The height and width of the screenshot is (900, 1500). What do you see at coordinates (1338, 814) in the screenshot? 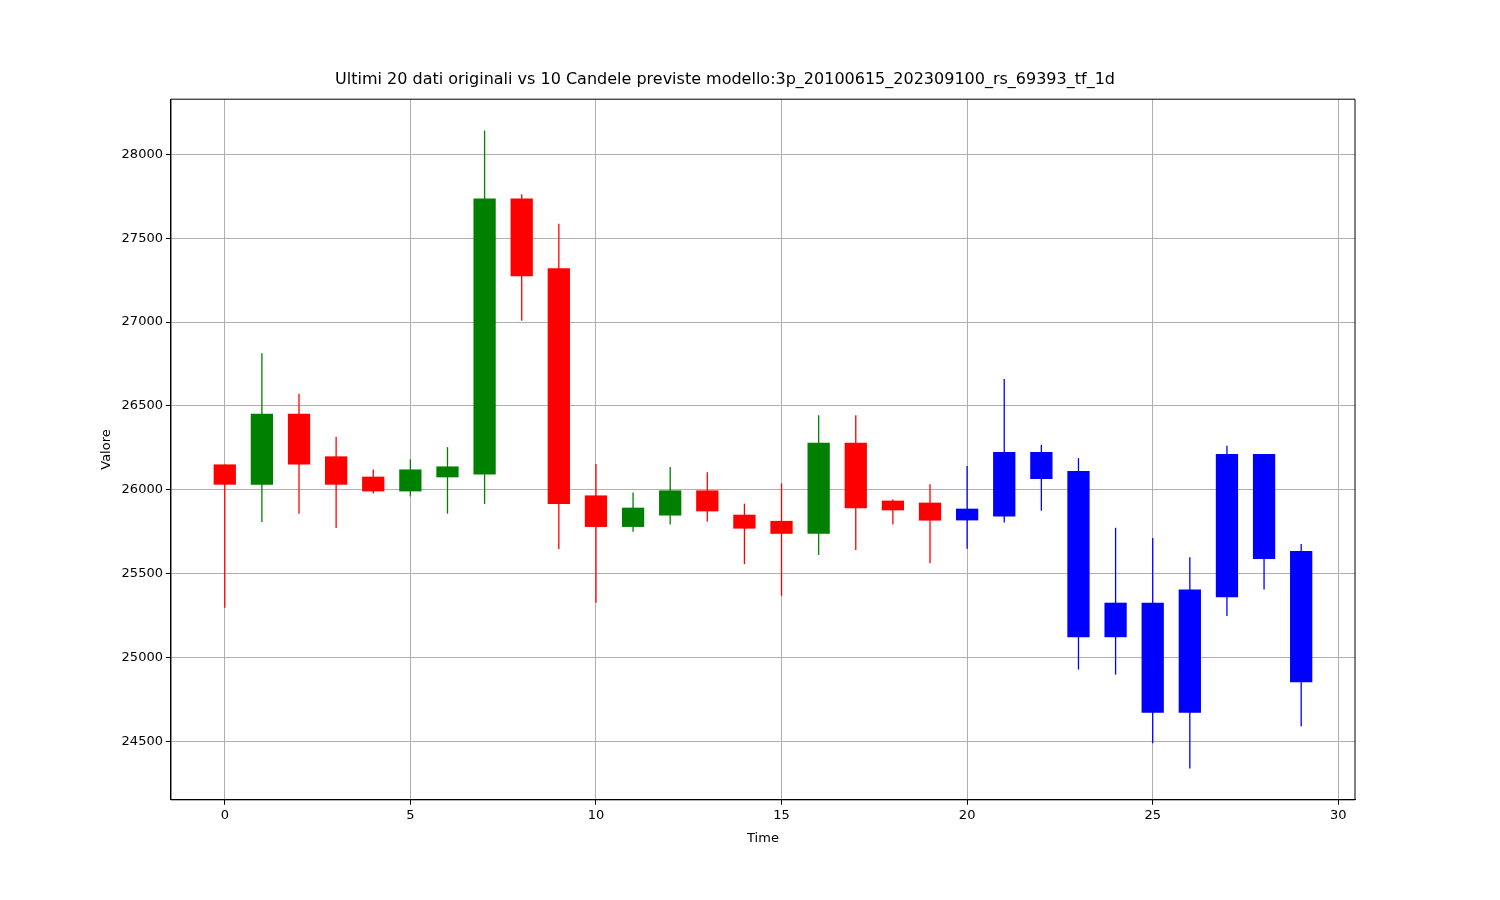
I see `x-tick-label: 30` at bounding box center [1338, 814].